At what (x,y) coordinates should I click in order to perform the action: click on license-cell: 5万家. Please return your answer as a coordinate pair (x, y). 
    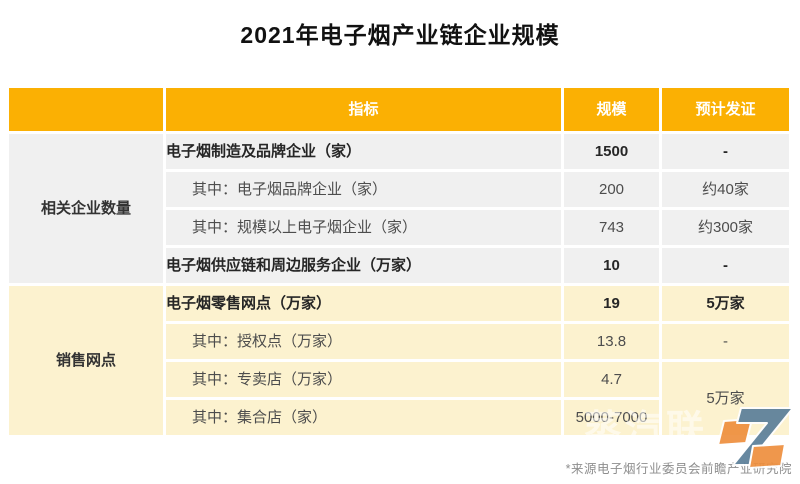
    Looking at the image, I should click on (725, 303).